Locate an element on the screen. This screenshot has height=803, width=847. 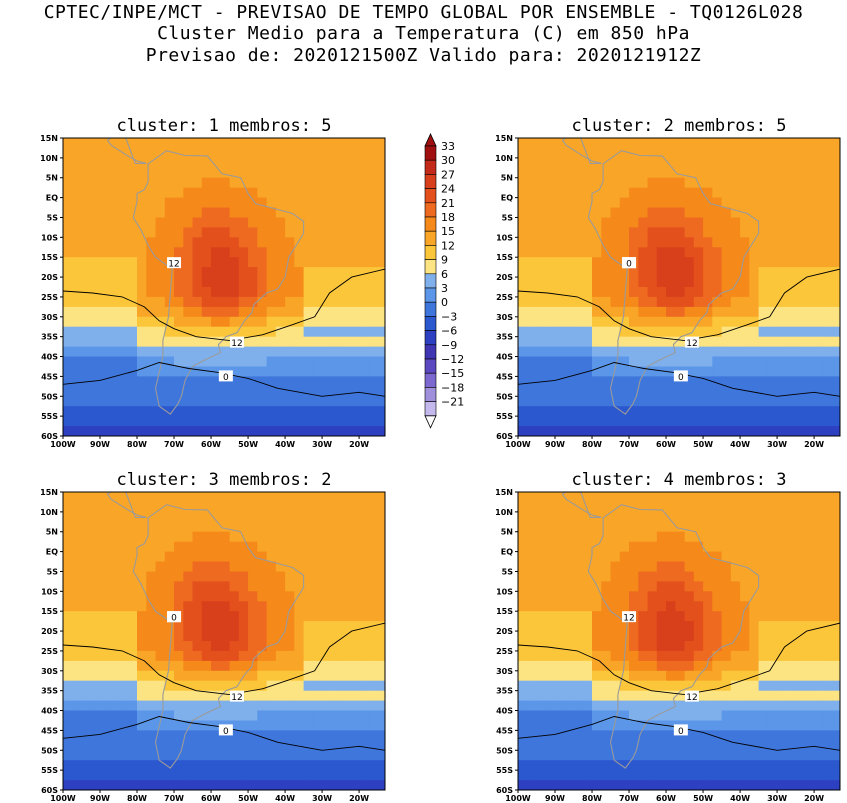
temperature-field is located at coordinates (679, 641).